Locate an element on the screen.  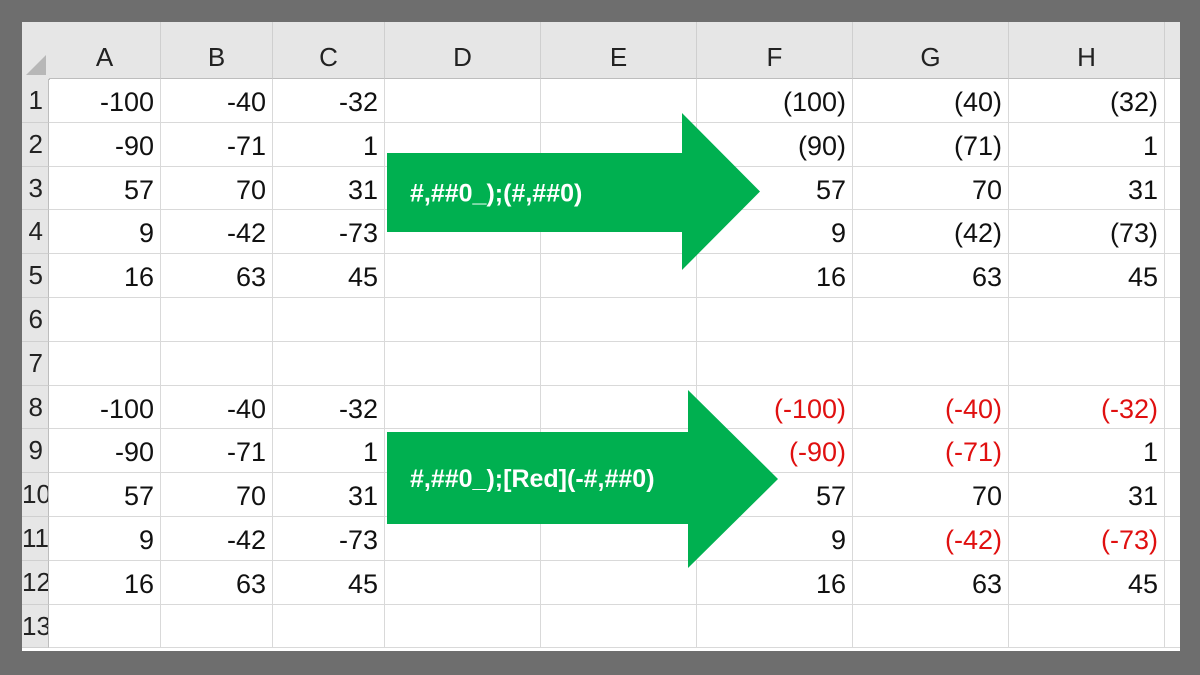
cell-H13 is located at coordinates (1087, 626).